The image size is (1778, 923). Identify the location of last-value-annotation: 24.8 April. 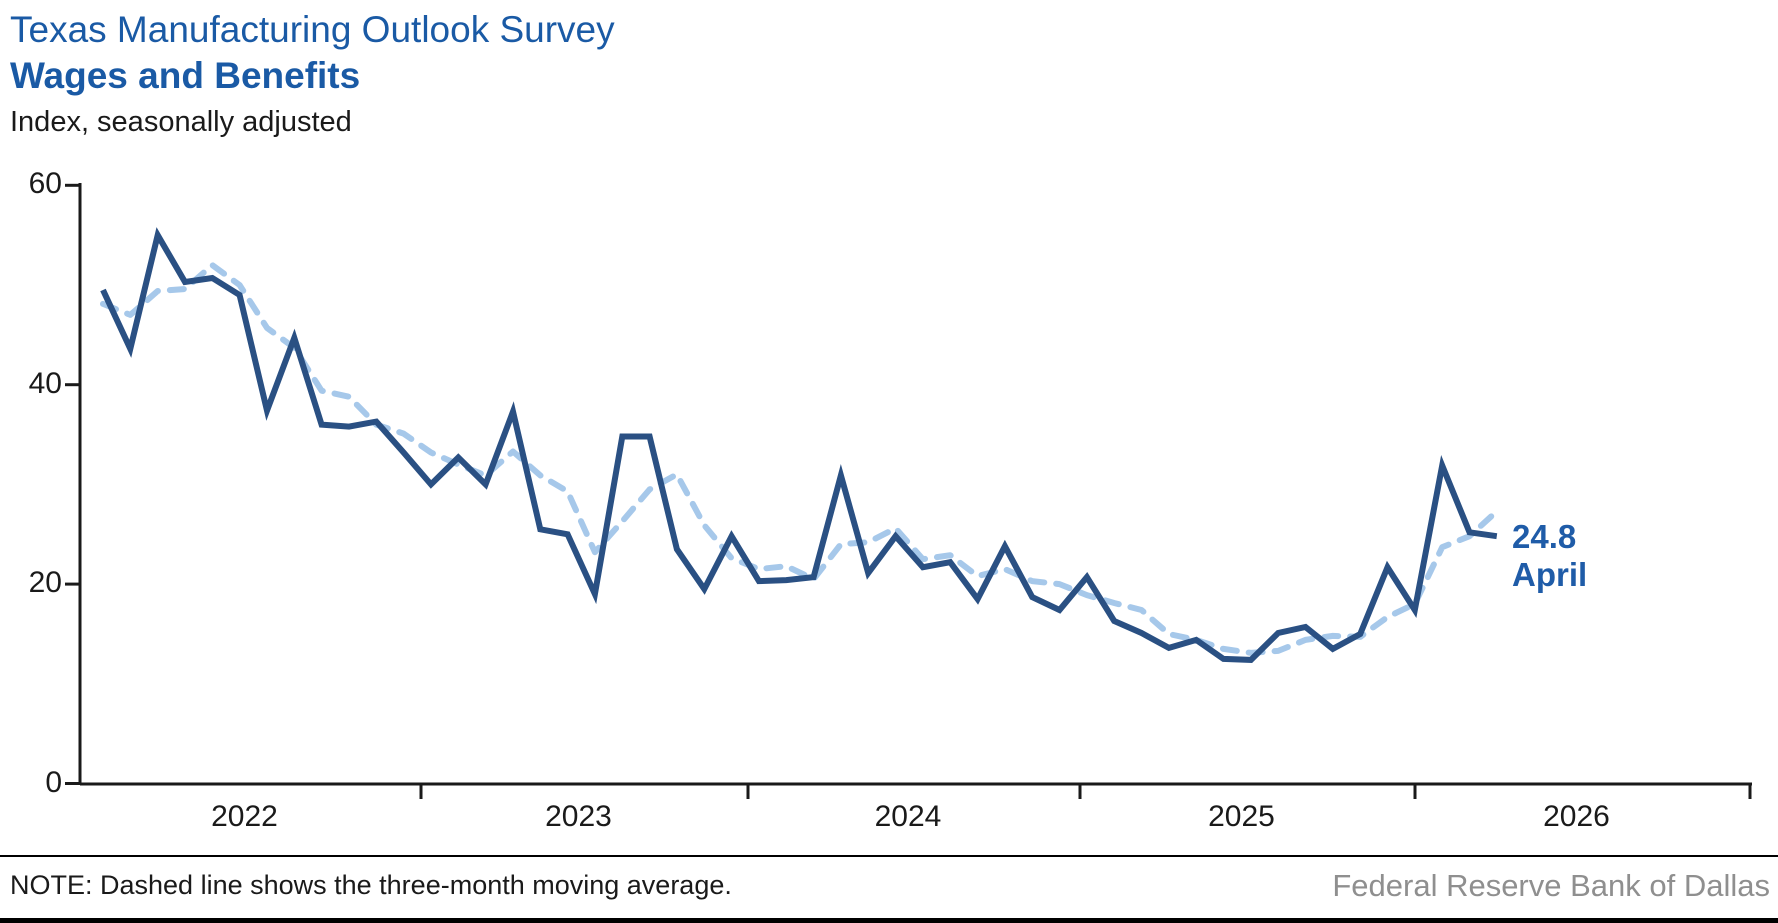
(1549, 556).